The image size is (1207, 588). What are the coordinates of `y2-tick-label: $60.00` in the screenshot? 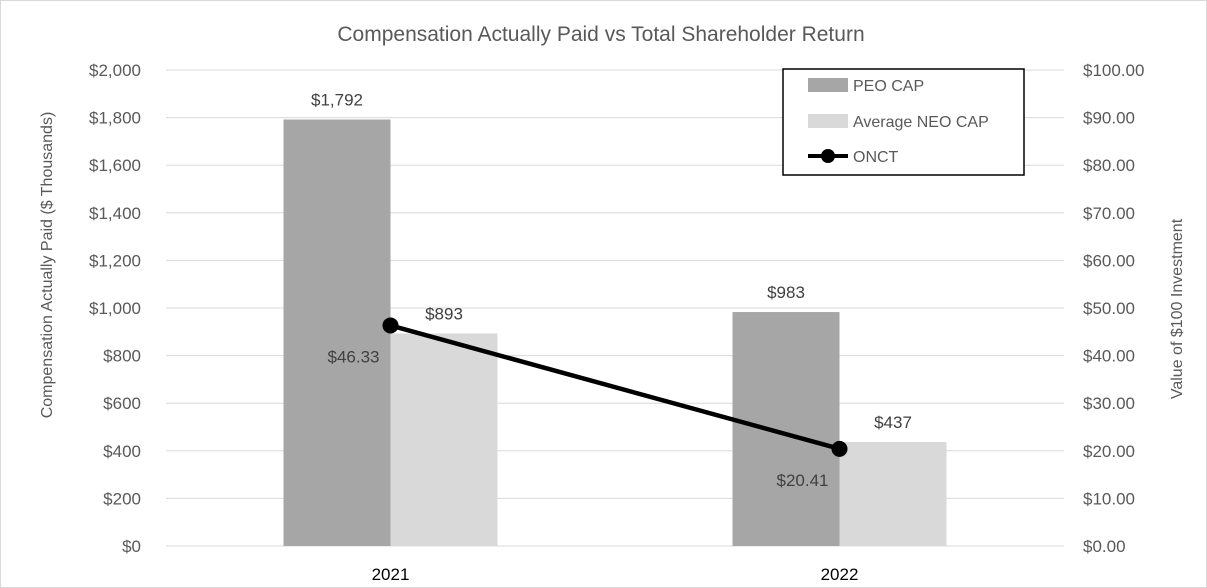 It's located at (1109, 260).